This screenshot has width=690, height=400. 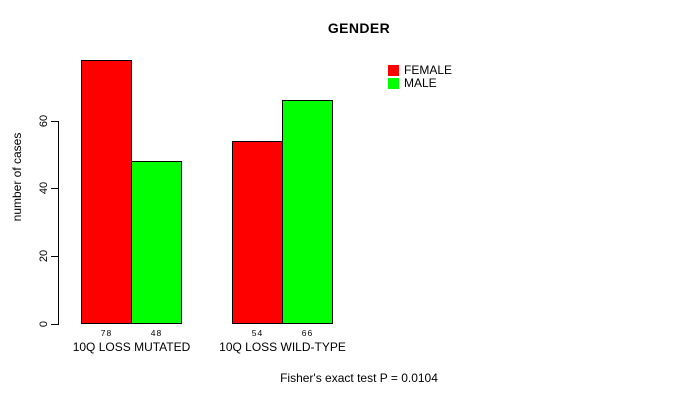 I want to click on bar-value-label: 66, so click(x=307, y=333).